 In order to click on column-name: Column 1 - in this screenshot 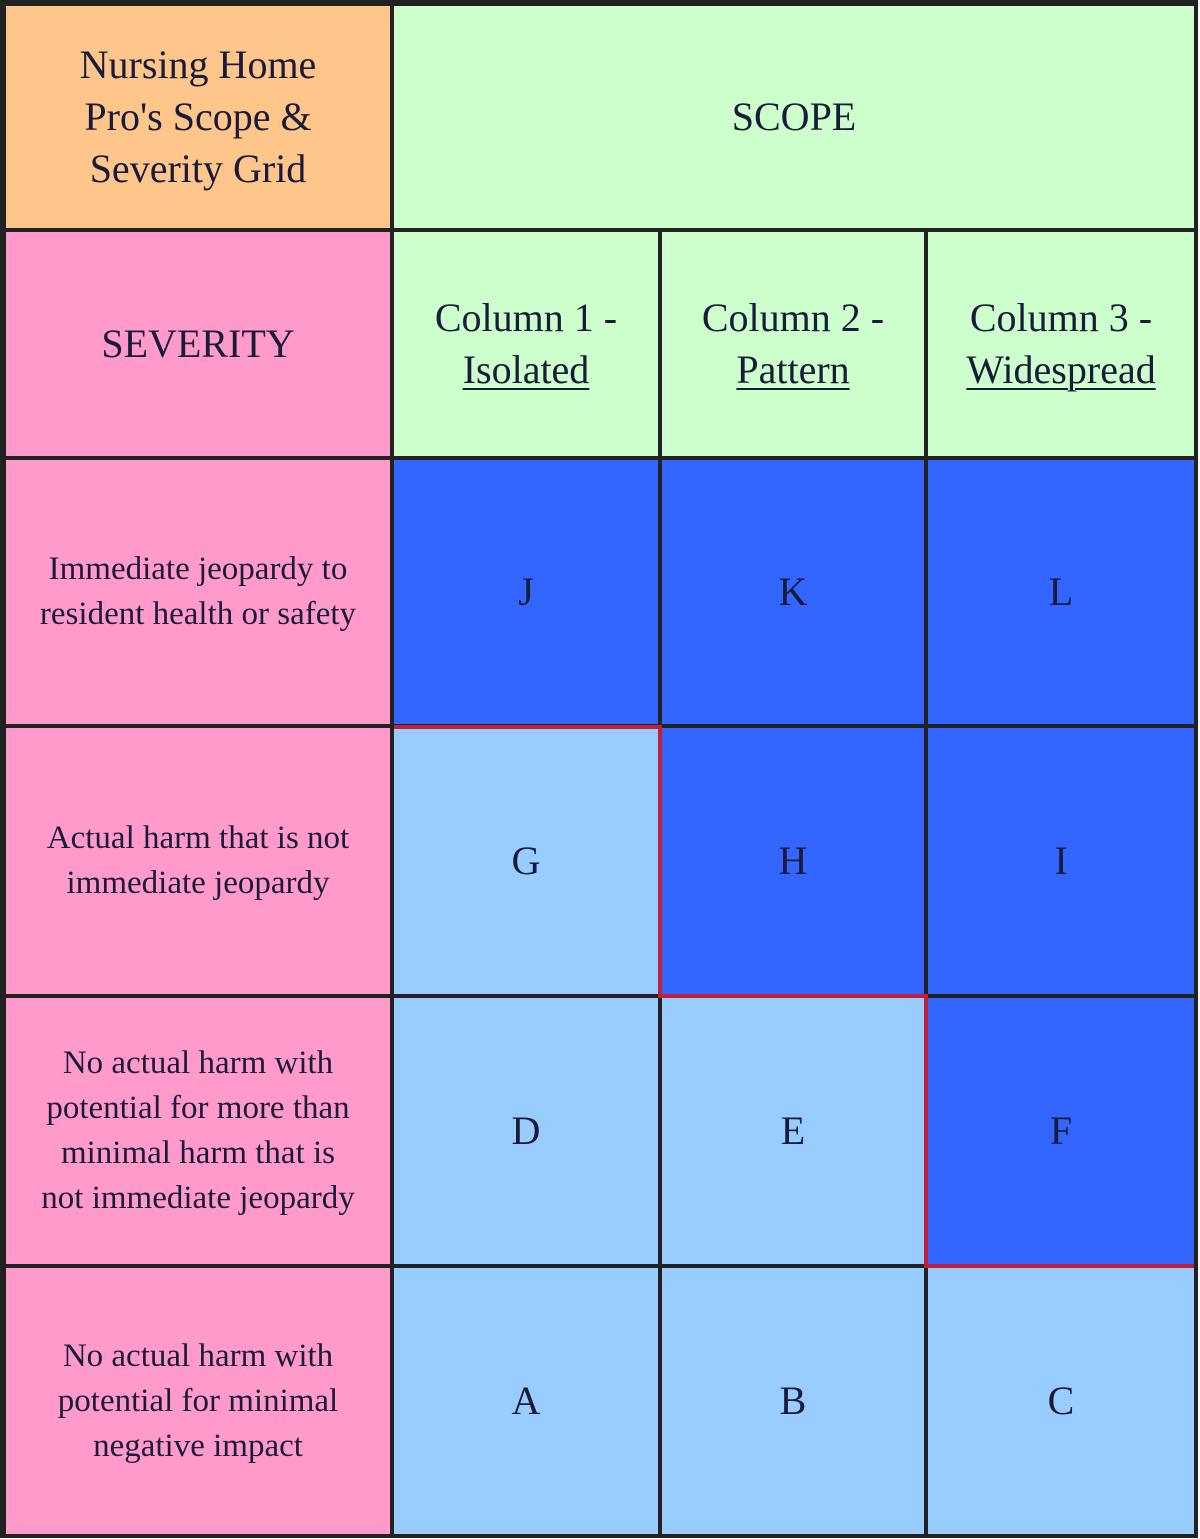, I will do `click(526, 317)`.